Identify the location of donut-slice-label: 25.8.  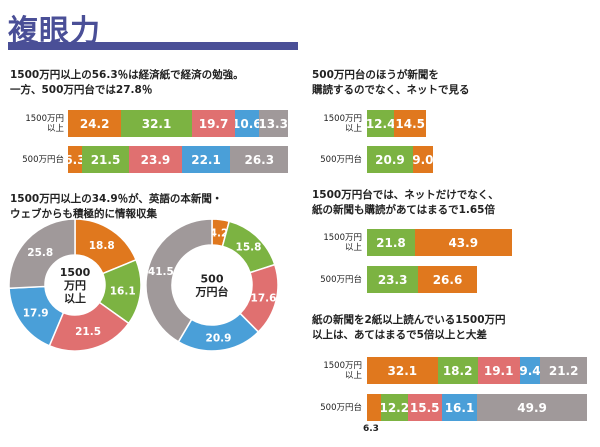
(40, 253).